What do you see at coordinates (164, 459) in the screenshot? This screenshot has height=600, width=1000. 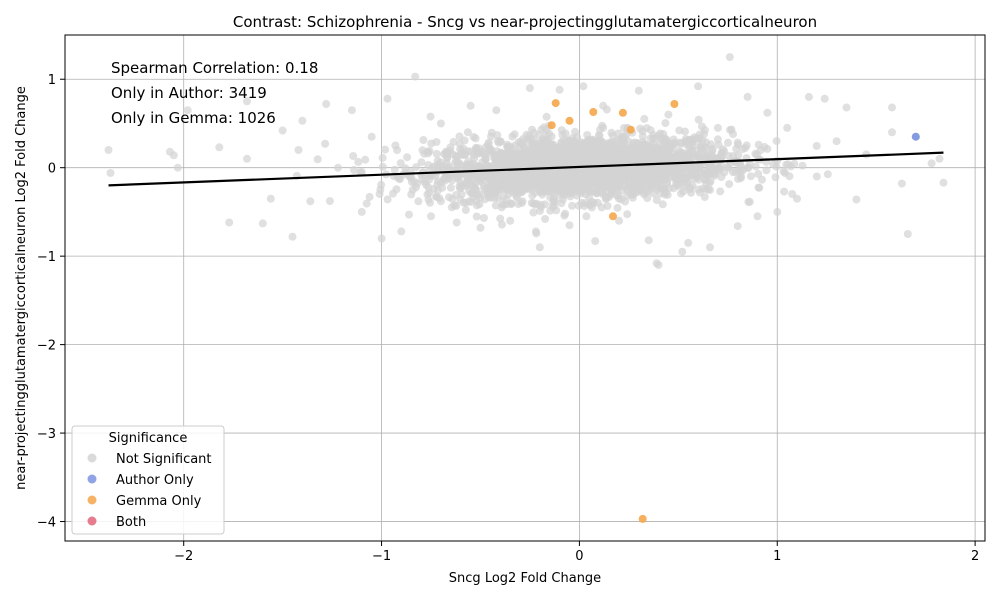 I see `legend-label-not-significant: Not Significant` at bounding box center [164, 459].